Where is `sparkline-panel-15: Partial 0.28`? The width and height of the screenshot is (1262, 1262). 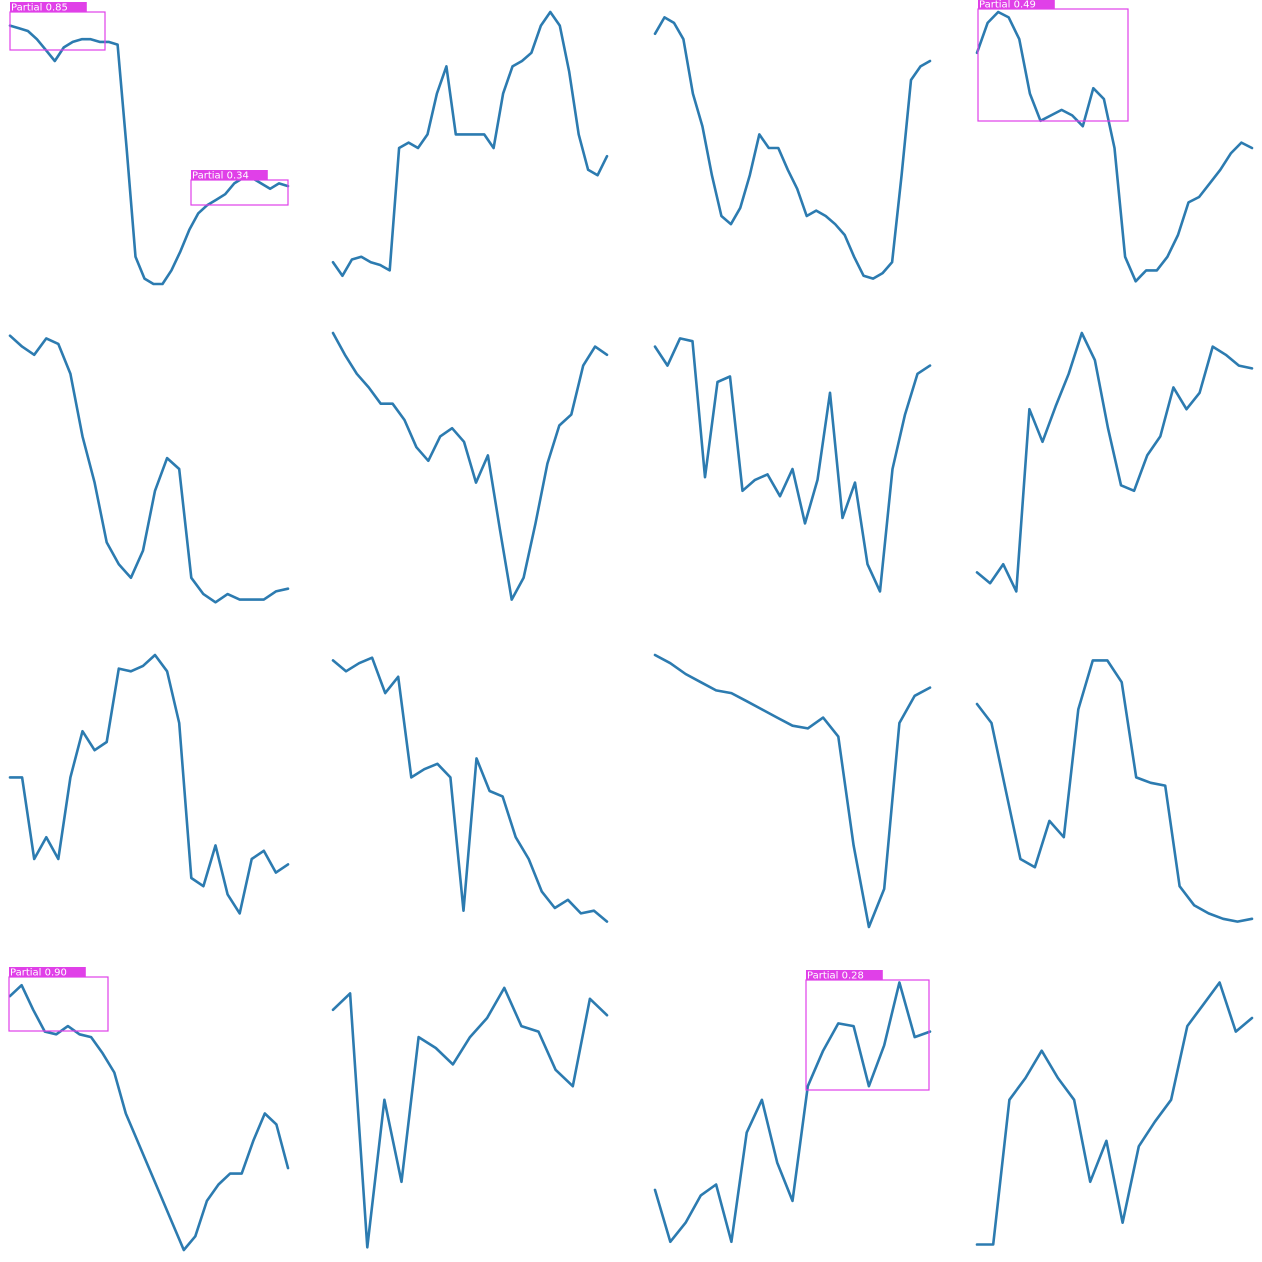 sparkline-panel-15: Partial 0.28 is located at coordinates (792, 1107).